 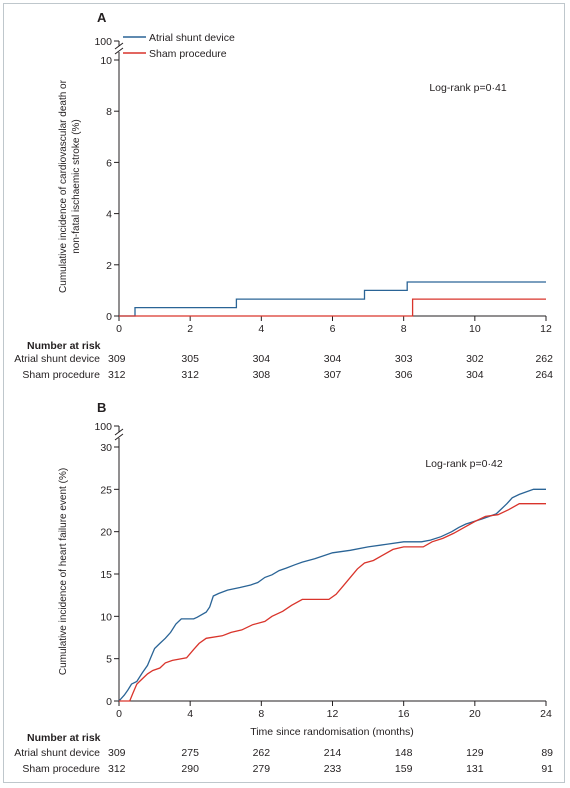 I want to click on risk-count: 275, so click(x=190, y=753).